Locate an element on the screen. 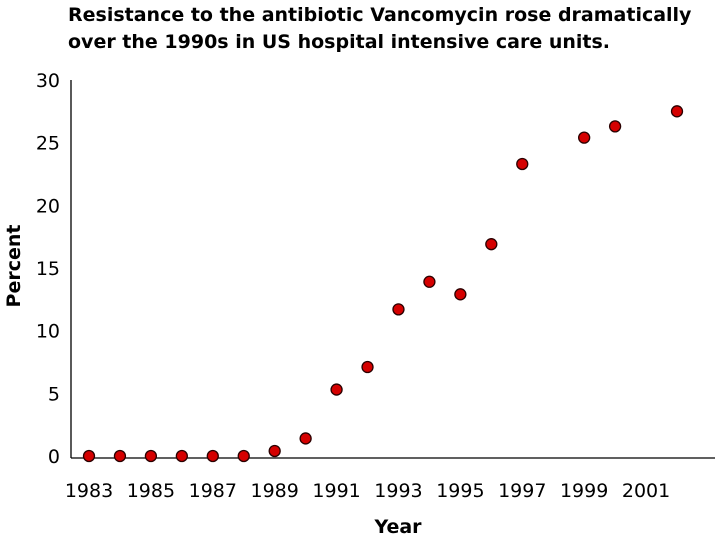  y-tick-label: 5 is located at coordinates (54, 394).